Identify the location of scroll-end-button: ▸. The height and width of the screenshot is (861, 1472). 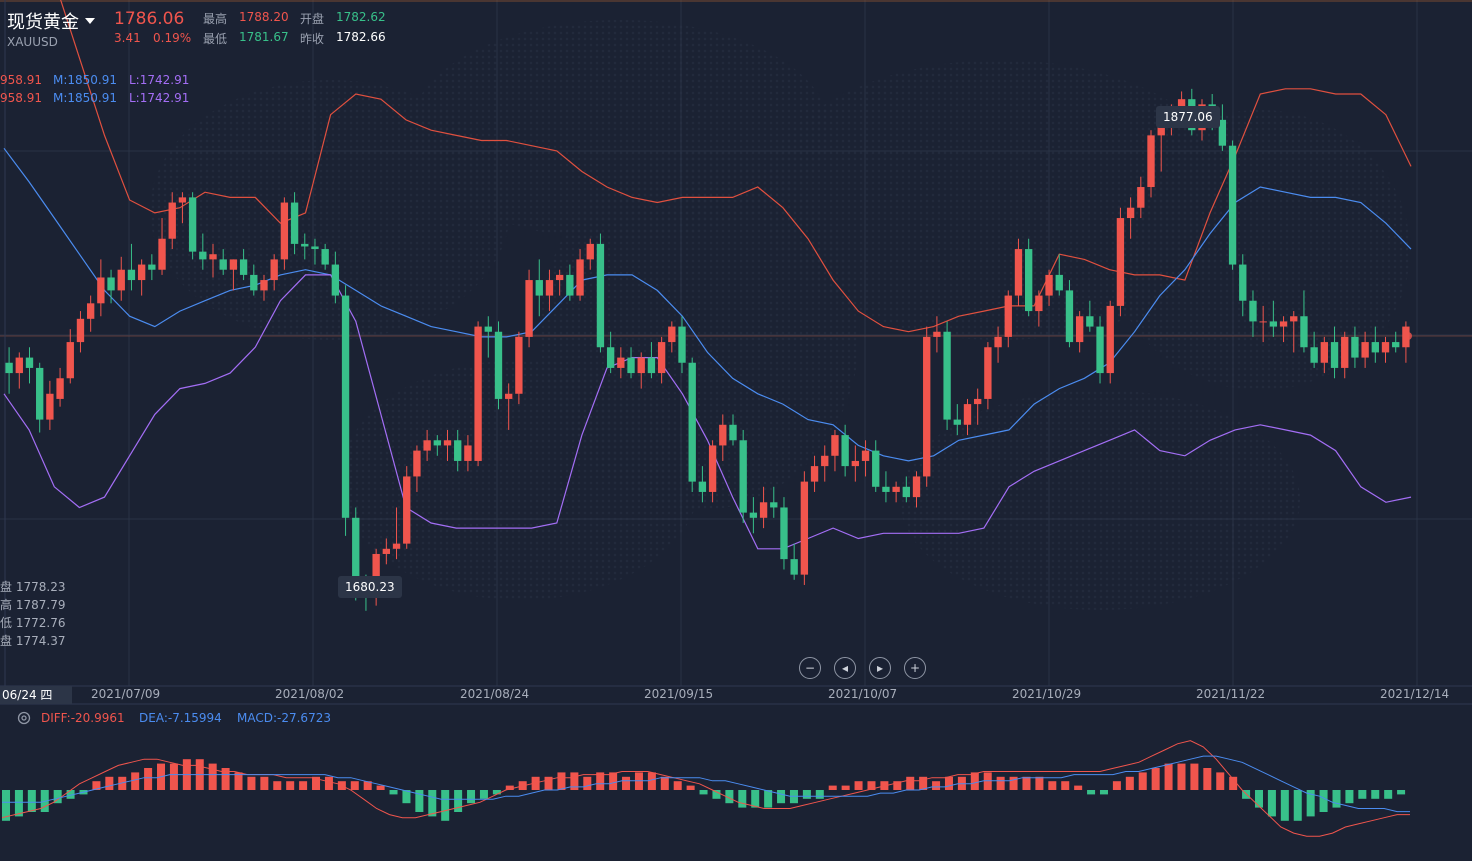
(880, 668).